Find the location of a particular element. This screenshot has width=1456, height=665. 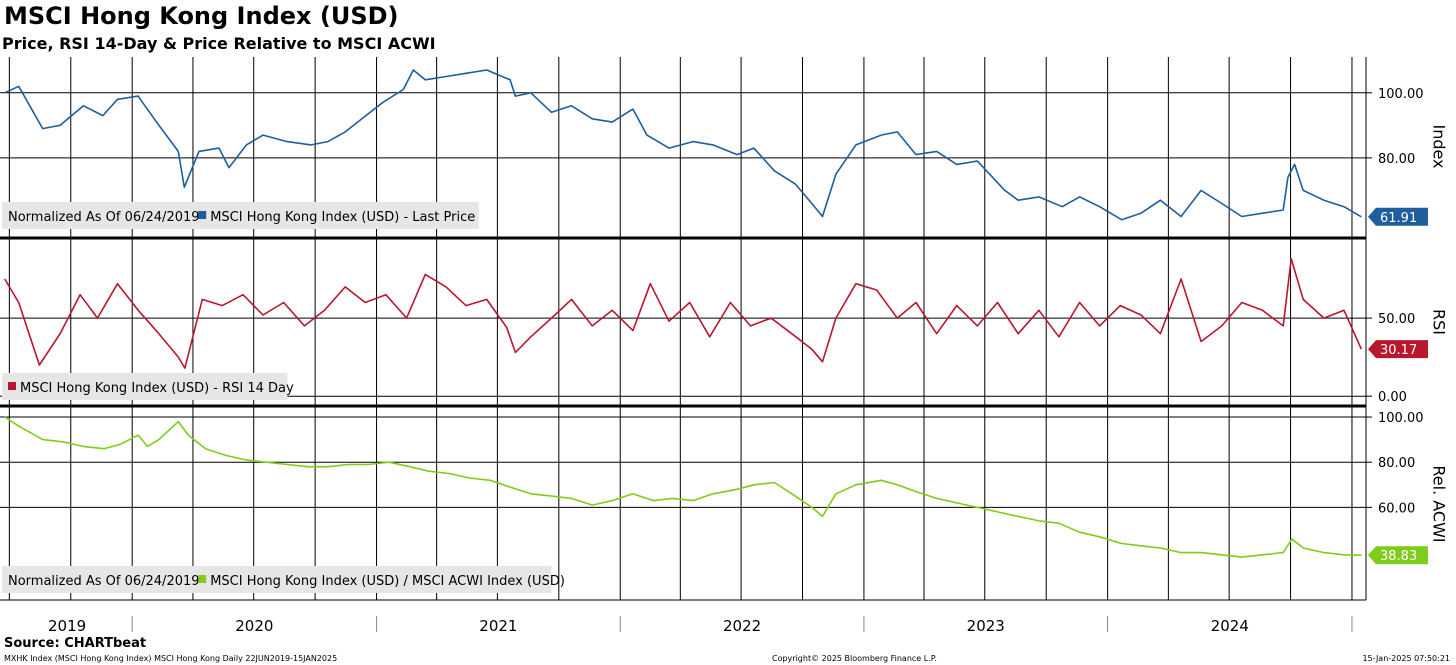

legend-series-label: MSCI Hong Kong Index (USD) - RSI 14 Day is located at coordinates (157, 388).